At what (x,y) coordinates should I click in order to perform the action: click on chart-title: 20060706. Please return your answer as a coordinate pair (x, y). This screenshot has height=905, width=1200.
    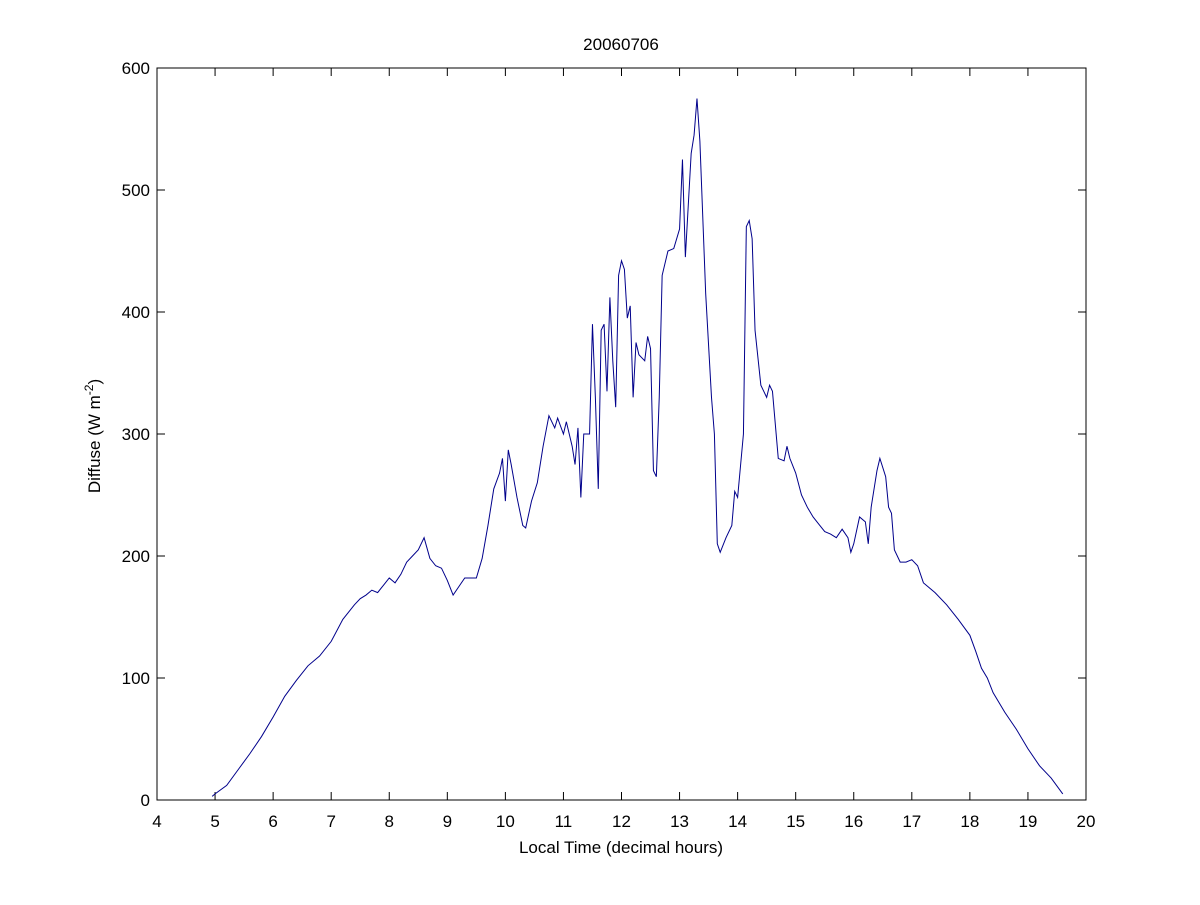
    Looking at the image, I should click on (621, 44).